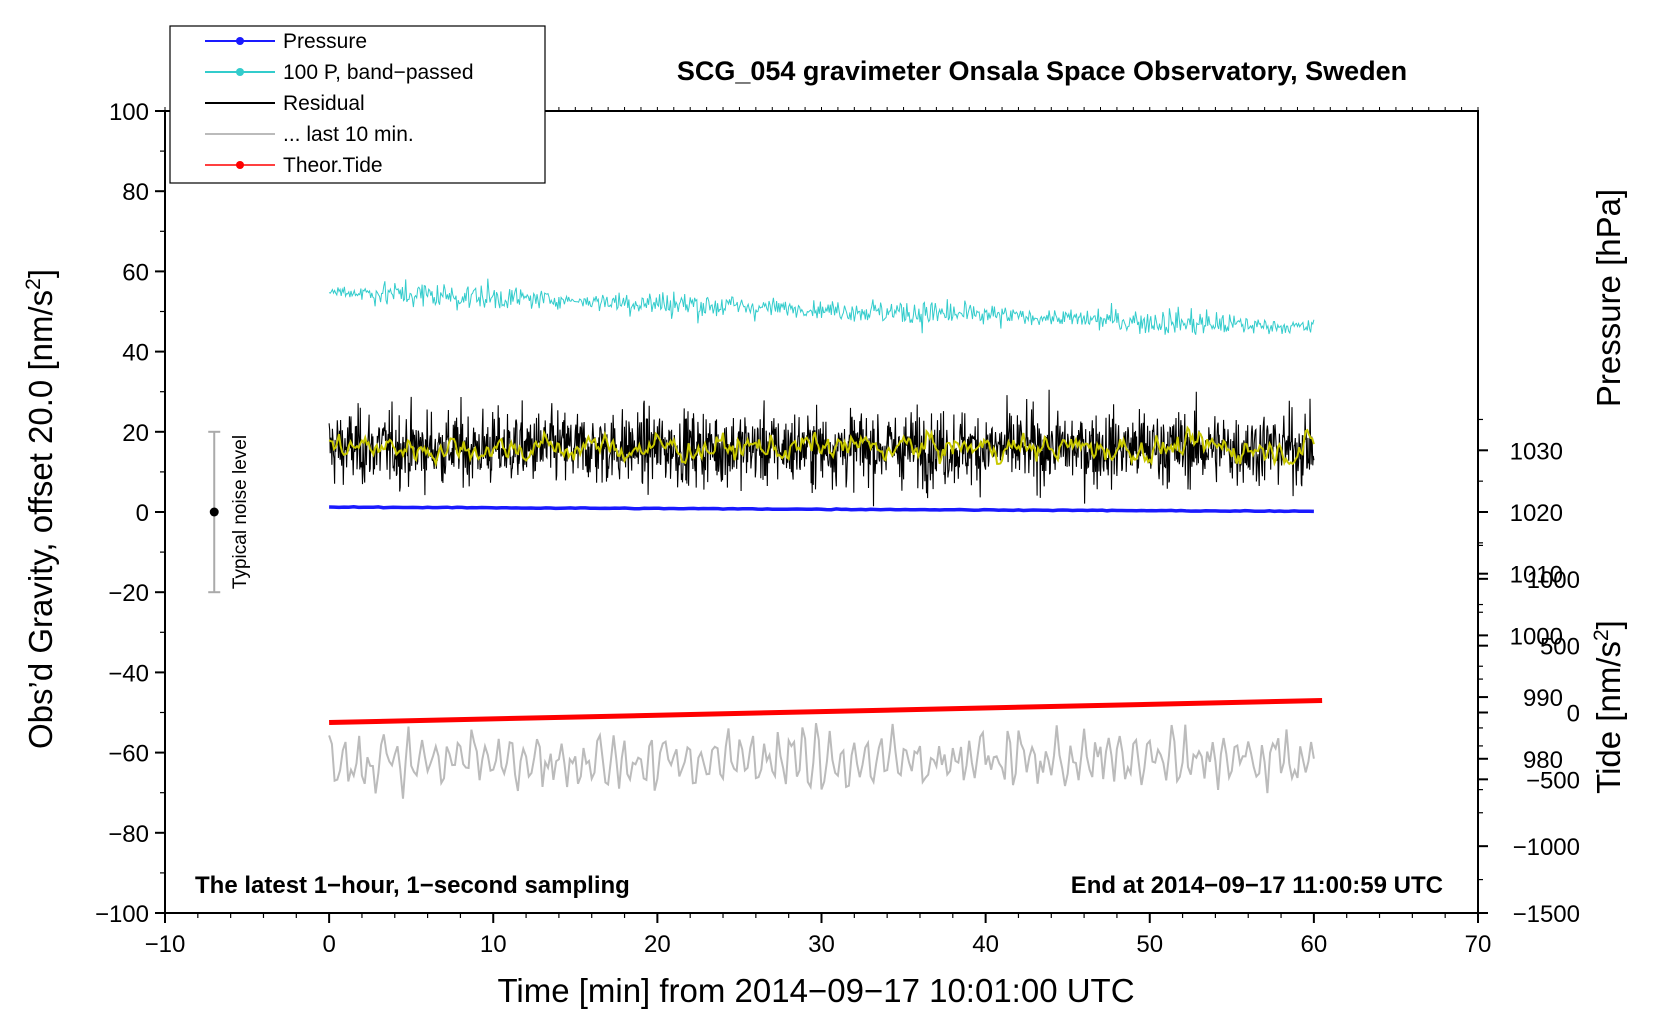 This screenshot has width=1660, height=1020. Describe the element at coordinates (821, 944) in the screenshot. I see `x-tick-label: 30` at that location.